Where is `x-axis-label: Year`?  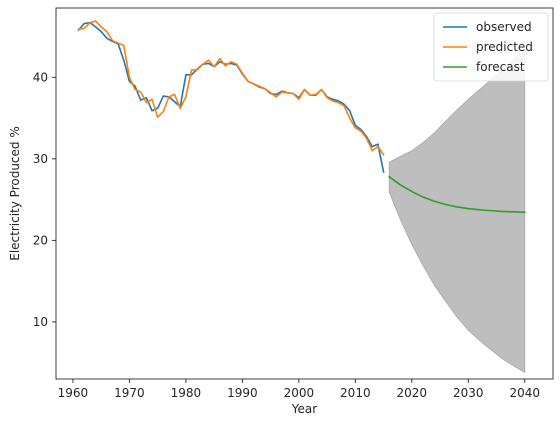 x-axis-label: Year is located at coordinates (304, 409).